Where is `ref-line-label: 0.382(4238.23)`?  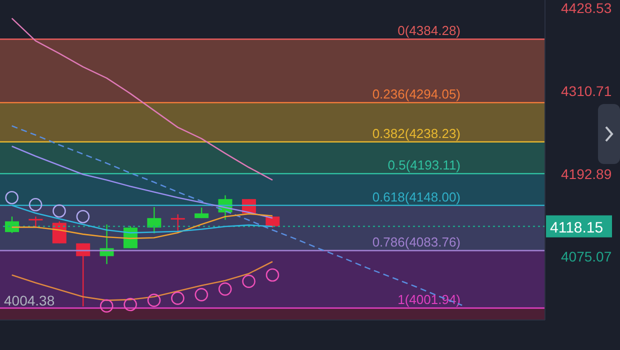
ref-line-label: 0.382(4238.23) is located at coordinates (416, 133).